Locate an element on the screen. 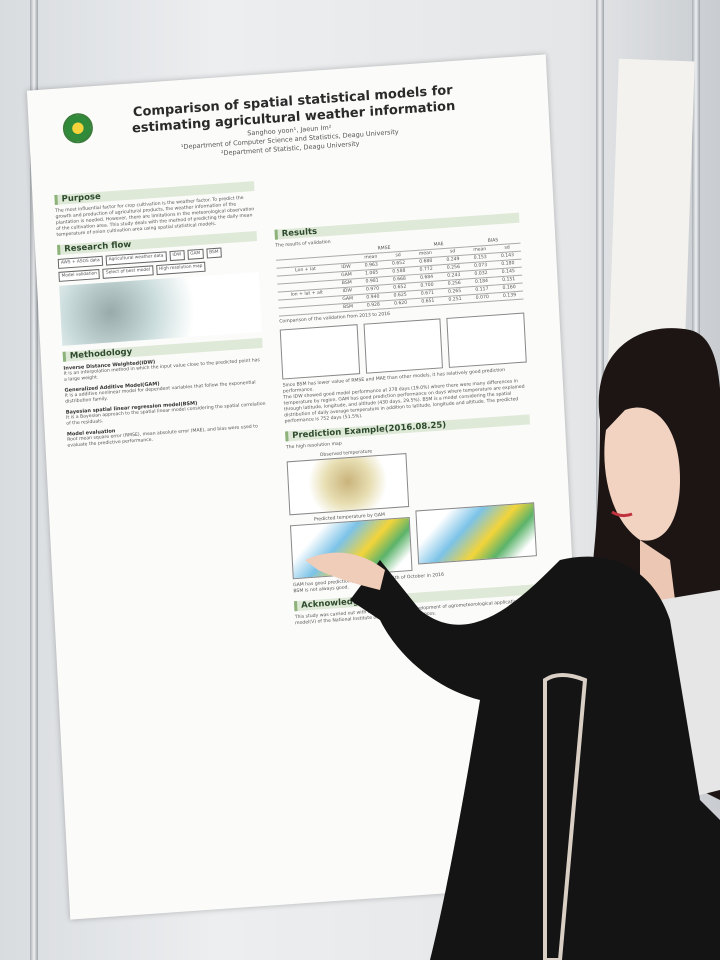 This screenshot has width=720, height=960. face is located at coordinates (642, 474).